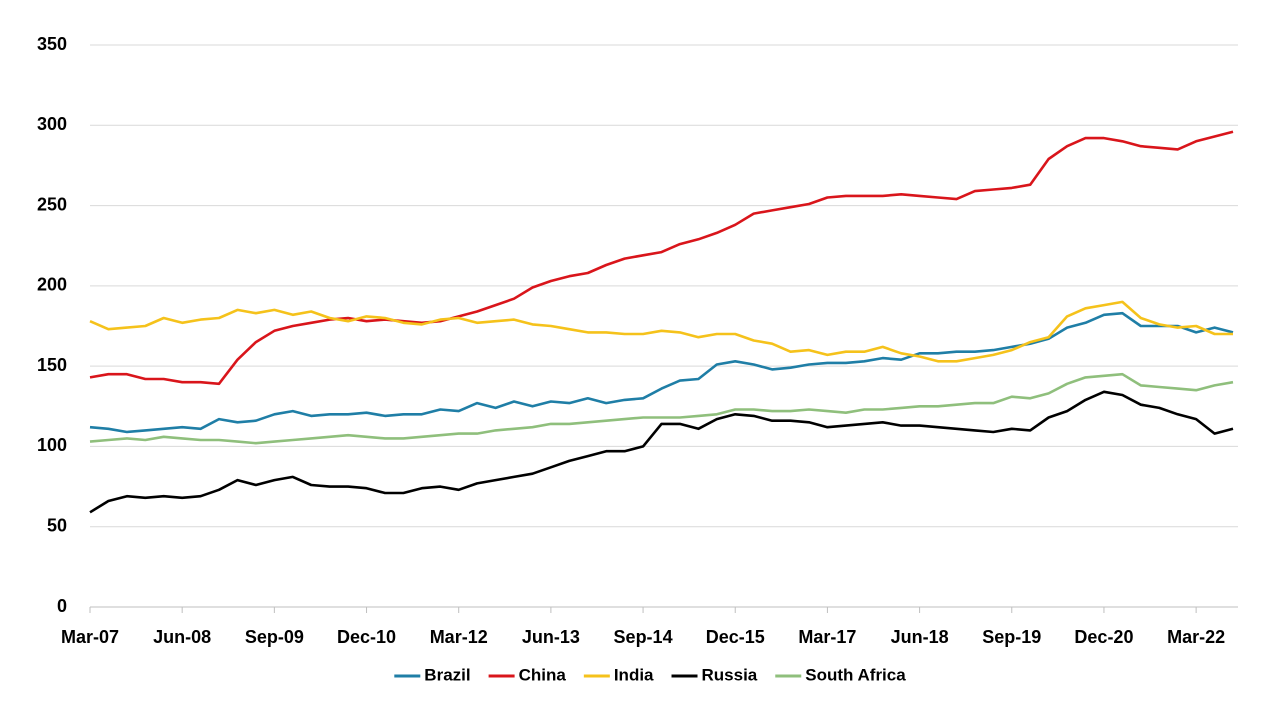 The image size is (1280, 720). What do you see at coordinates (827, 637) in the screenshot?
I see `x-tick-label: Mar-17` at bounding box center [827, 637].